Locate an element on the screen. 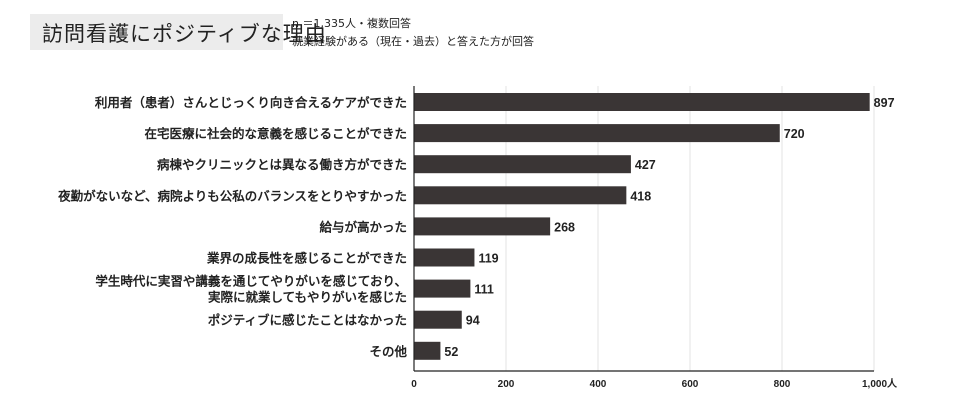 The image size is (977, 417). x-tick-label: 800 is located at coordinates (782, 384).